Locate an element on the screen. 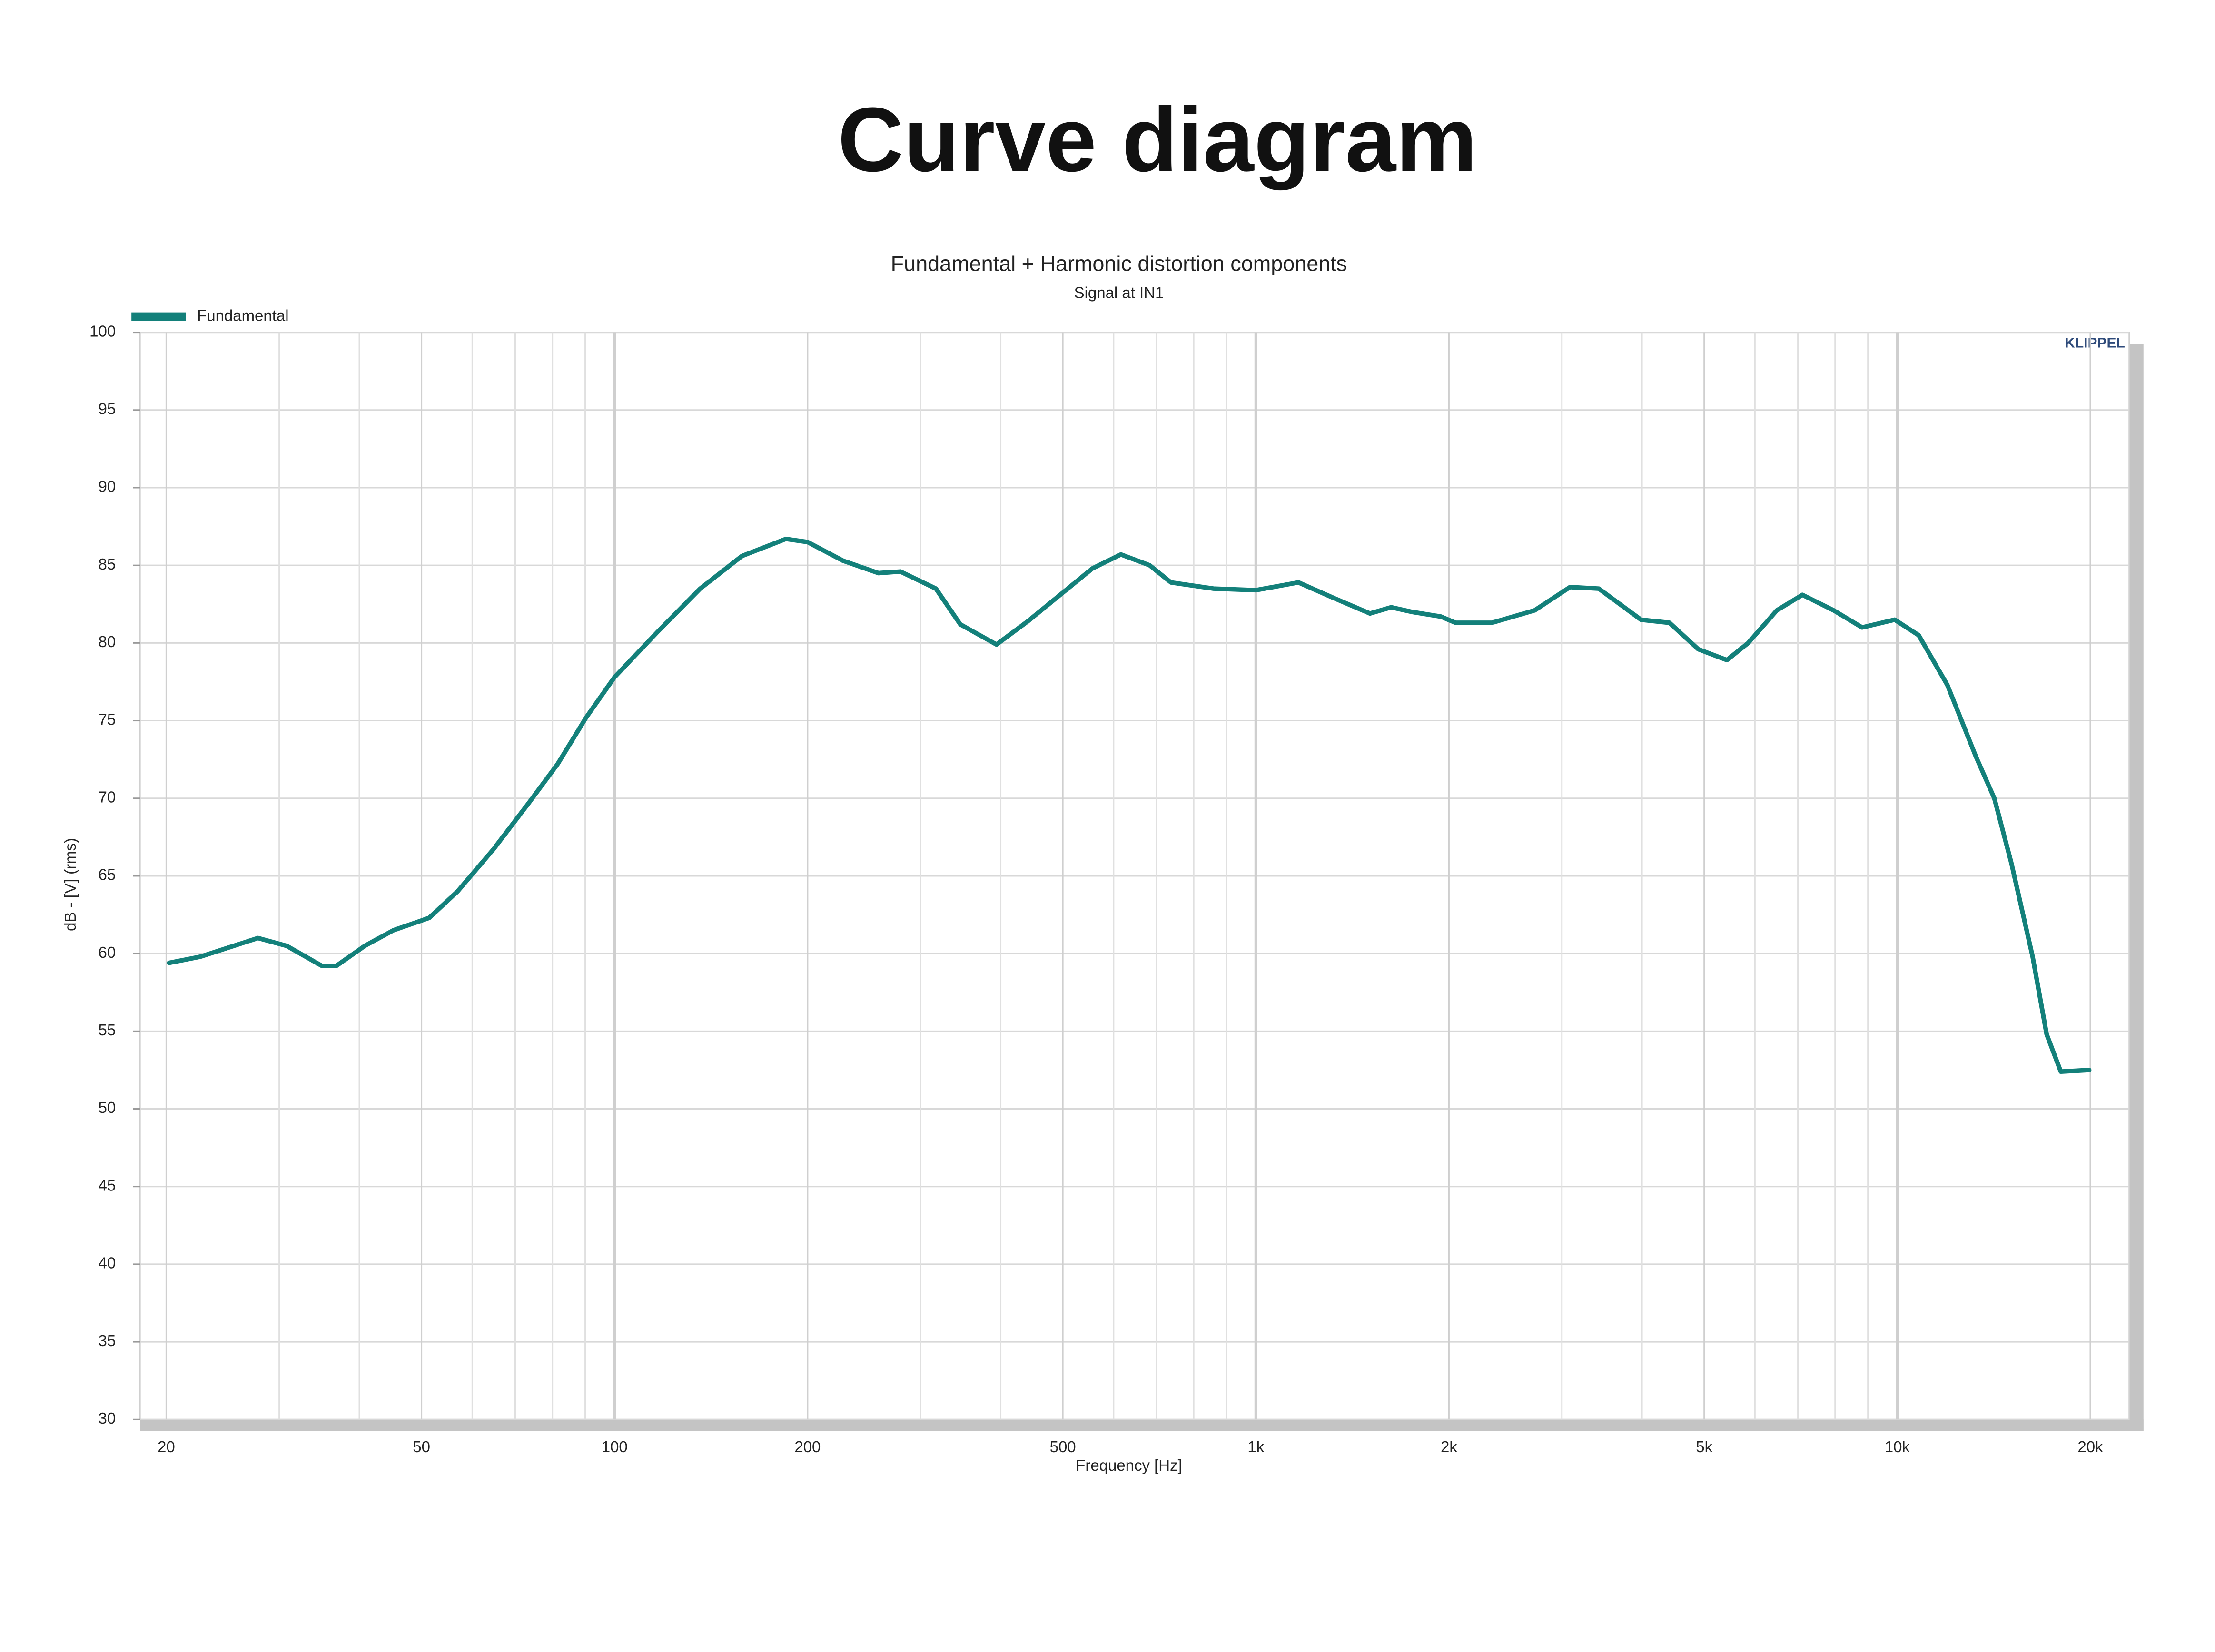 Image resolution: width=2215 pixels, height=1652 pixels. x-tick-label: 1k is located at coordinates (1255, 1447).